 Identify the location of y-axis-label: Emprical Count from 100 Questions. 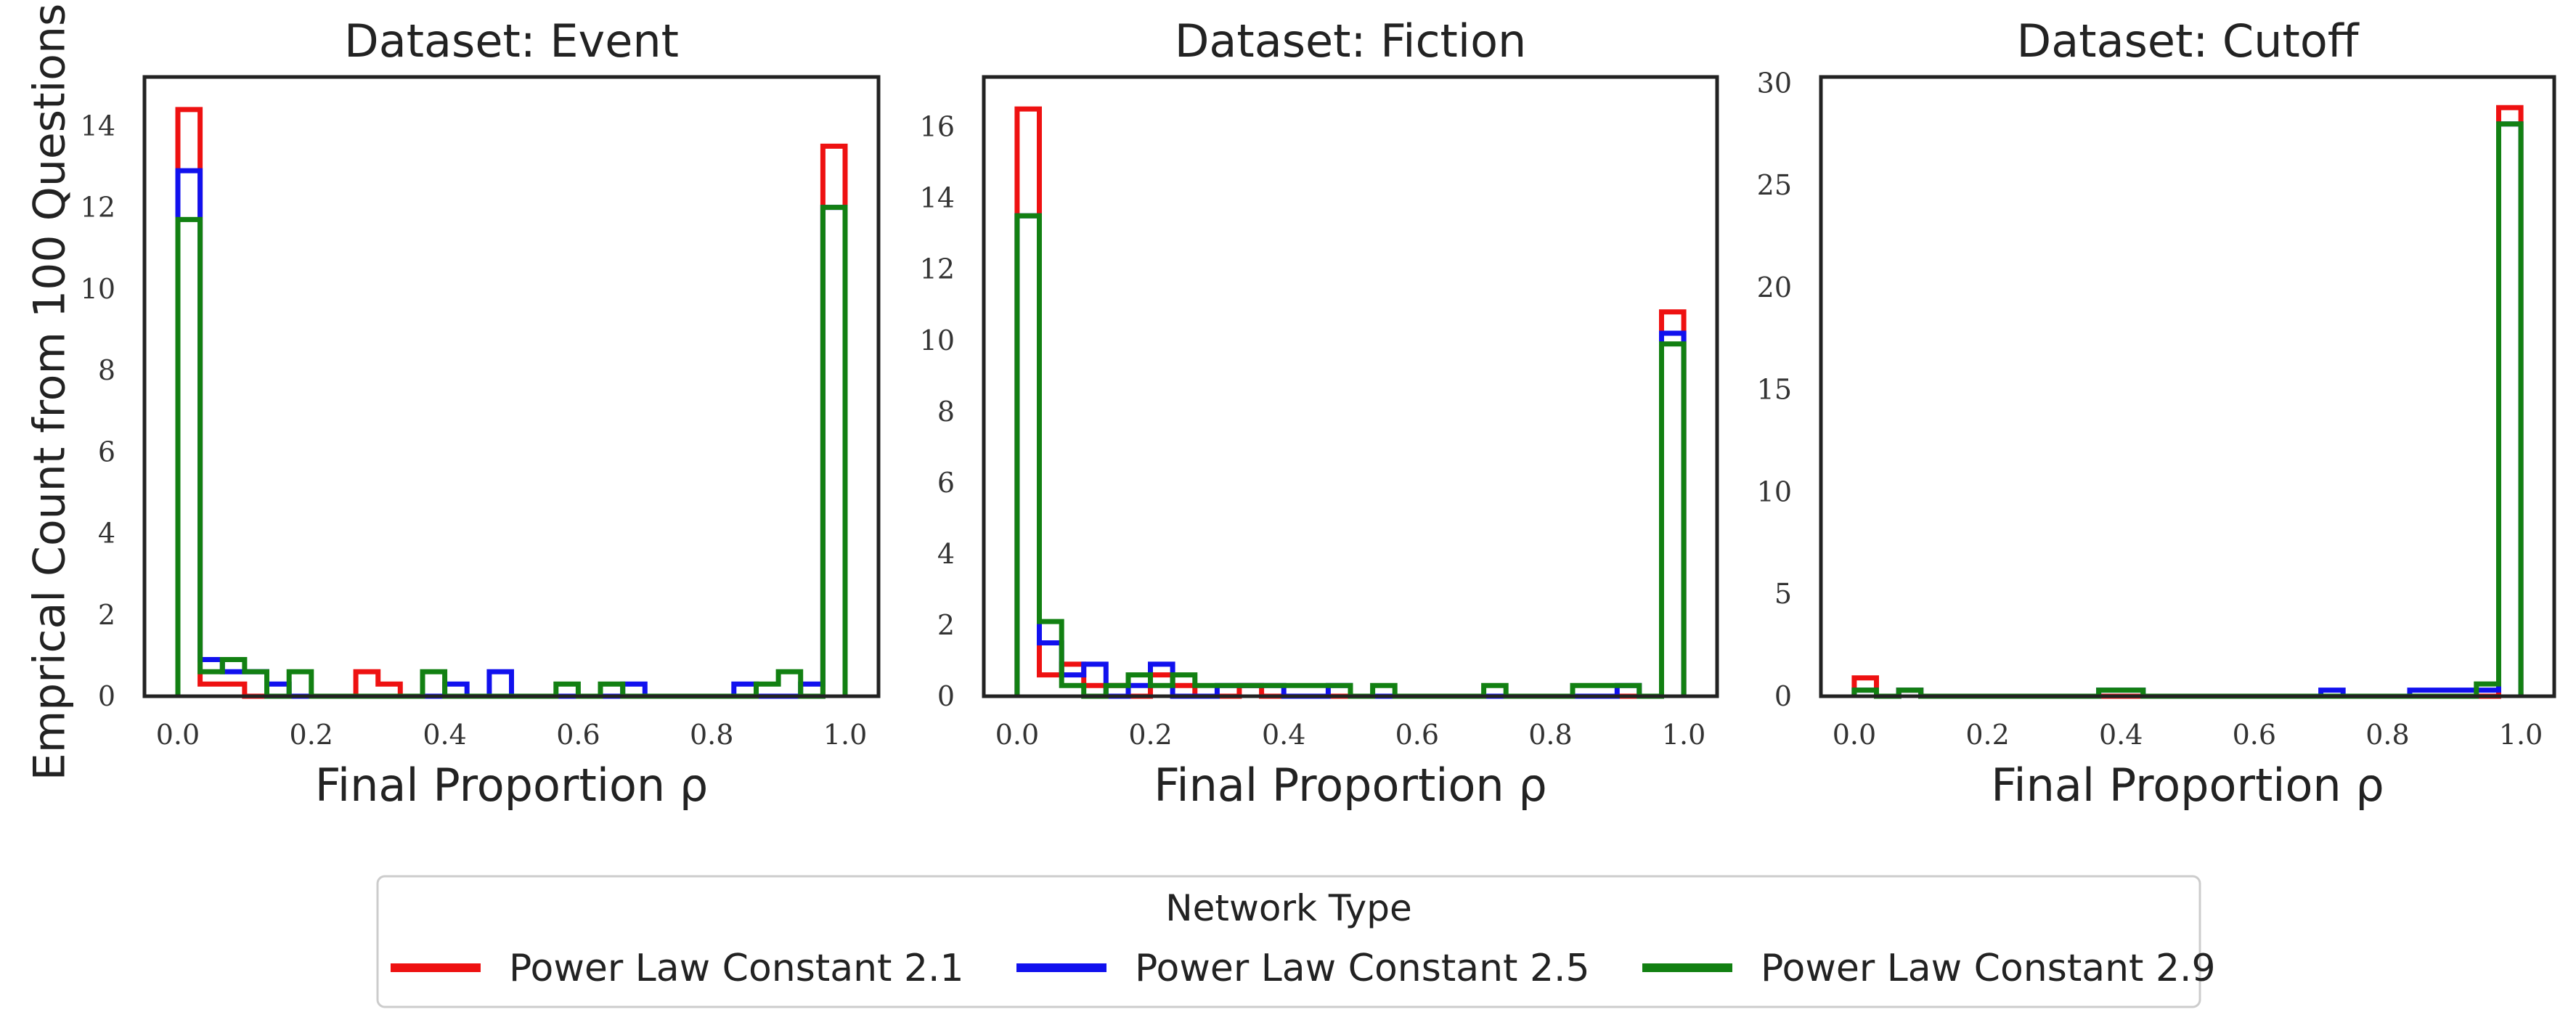
(50, 392).